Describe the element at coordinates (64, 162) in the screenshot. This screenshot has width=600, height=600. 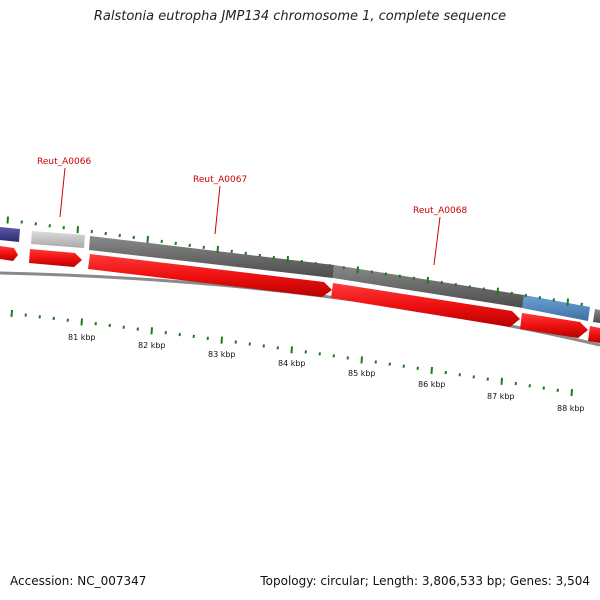
I see `gene-label-reut-a0066: Reut_A0066` at that location.